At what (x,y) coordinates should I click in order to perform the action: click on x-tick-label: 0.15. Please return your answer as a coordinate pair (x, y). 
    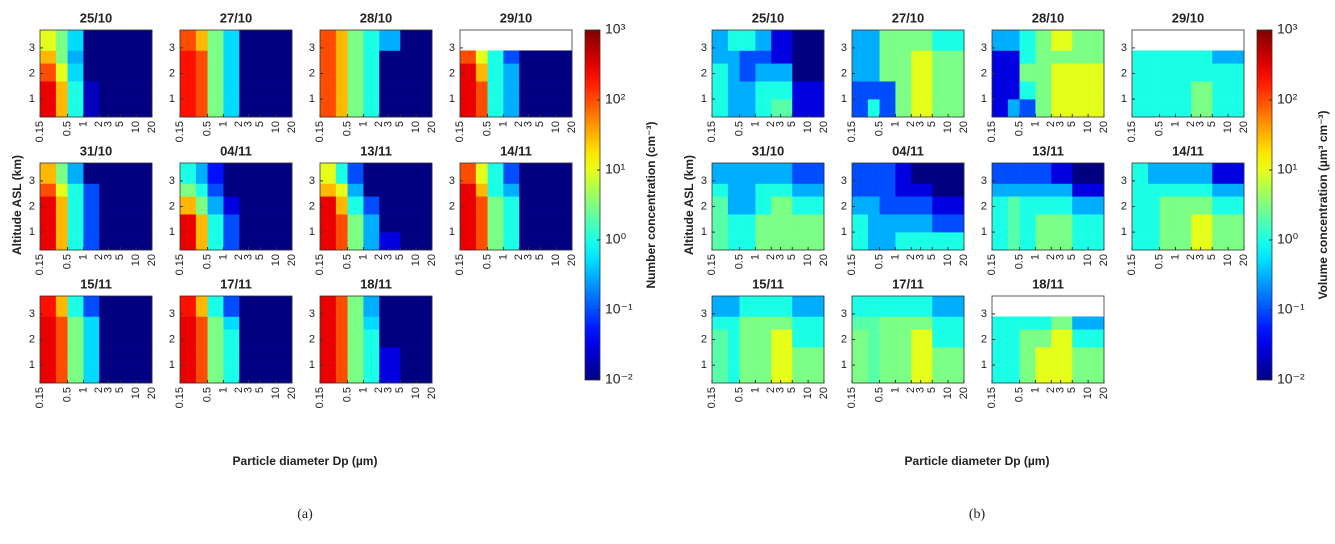
    Looking at the image, I should click on (712, 264).